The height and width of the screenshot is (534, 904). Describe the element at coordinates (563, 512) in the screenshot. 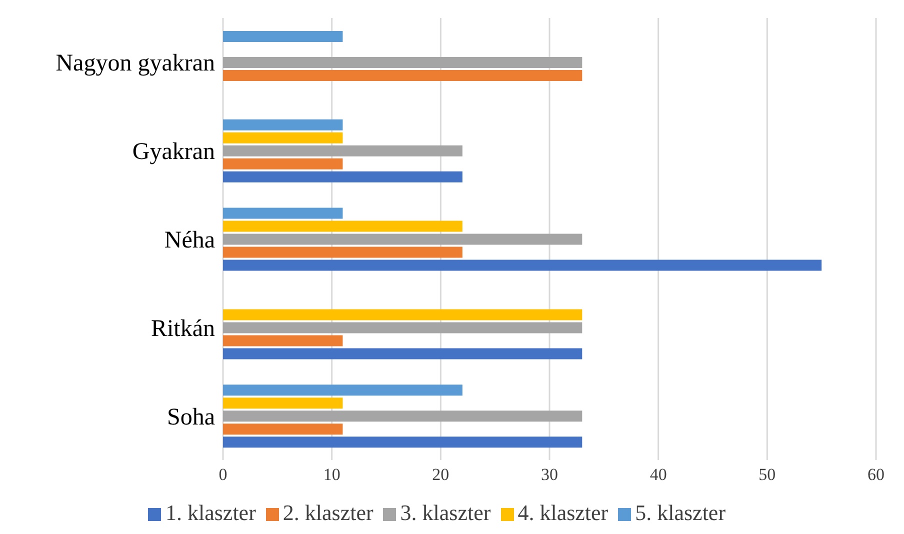

I see `legend-label: 4. klaszter` at that location.